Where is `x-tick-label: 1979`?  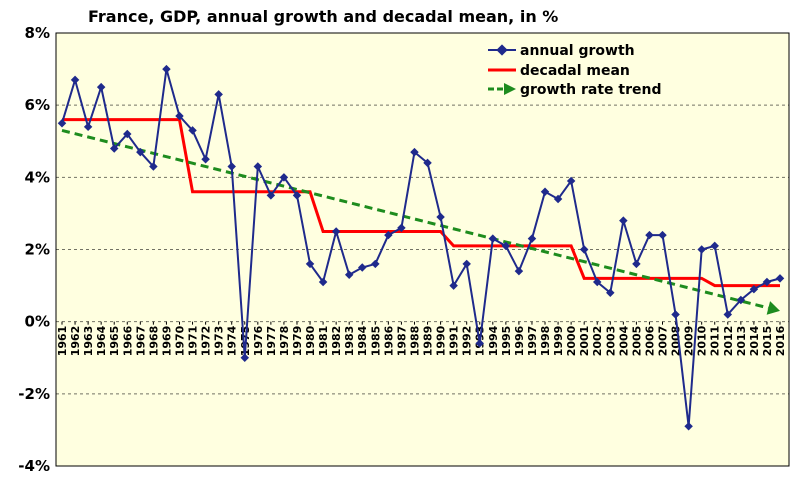 x-tick-label: 1979 is located at coordinates (297, 341).